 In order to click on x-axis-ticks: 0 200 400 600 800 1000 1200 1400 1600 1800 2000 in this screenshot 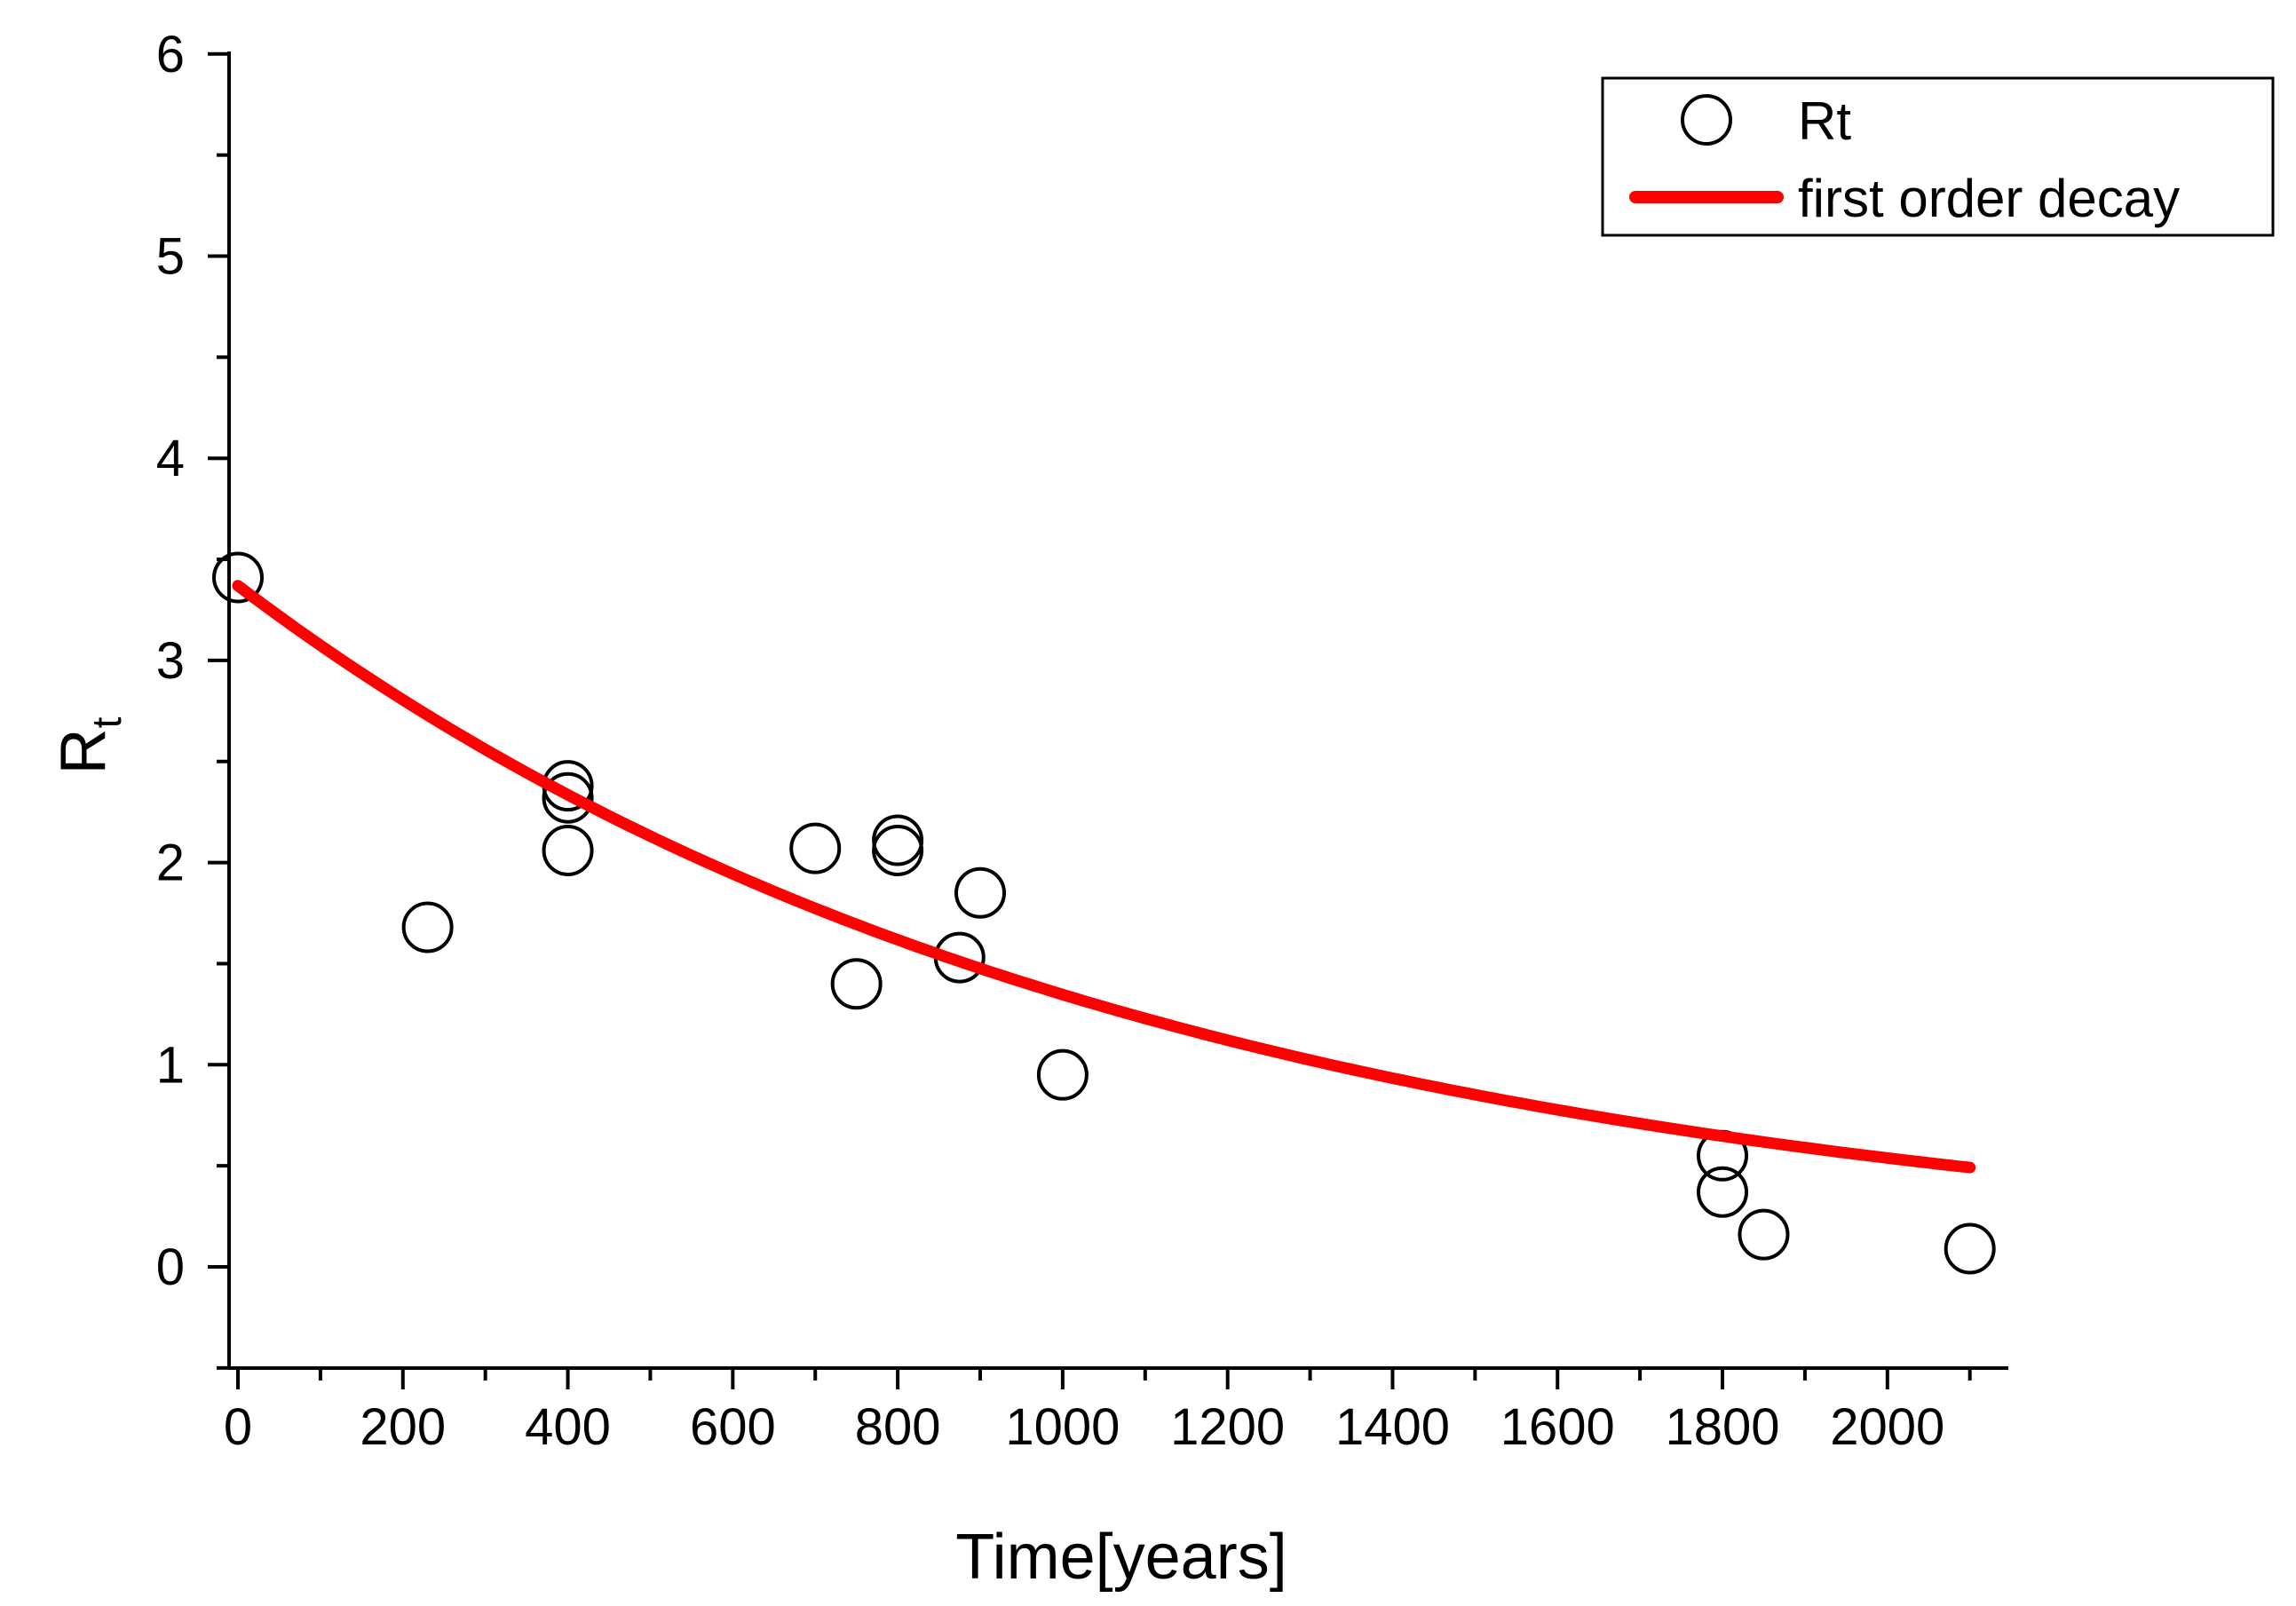, I will do `click(1098, 1412)`.